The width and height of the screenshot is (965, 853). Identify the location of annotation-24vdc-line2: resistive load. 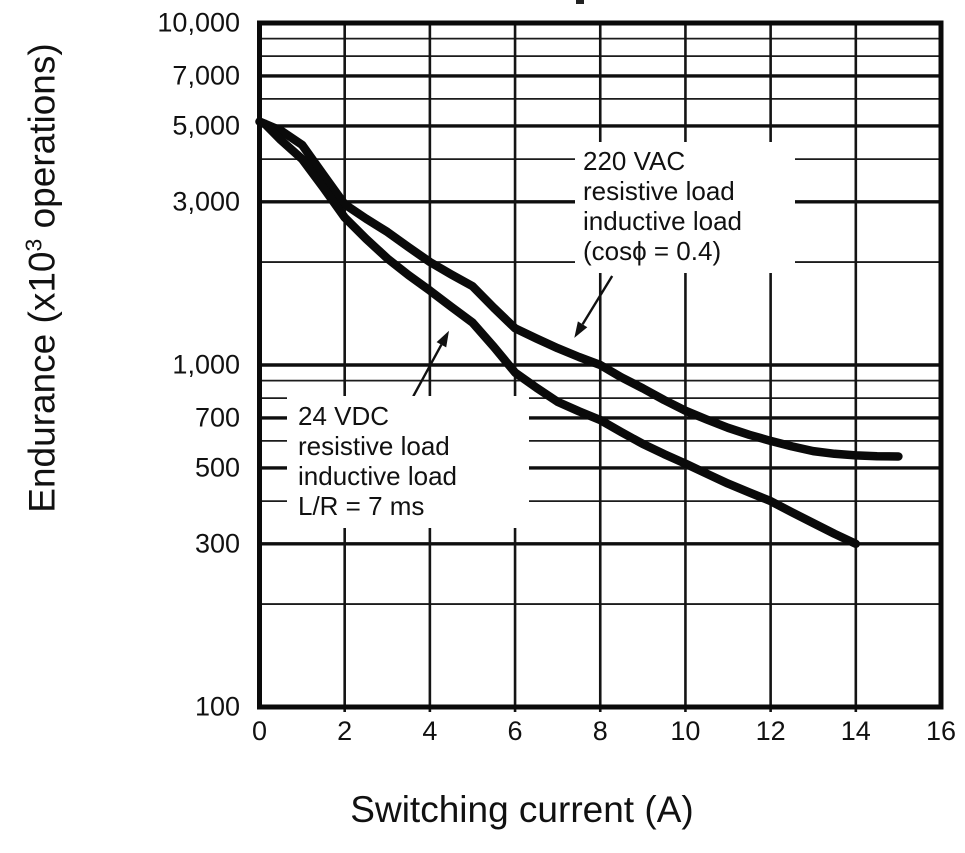
(374, 446).